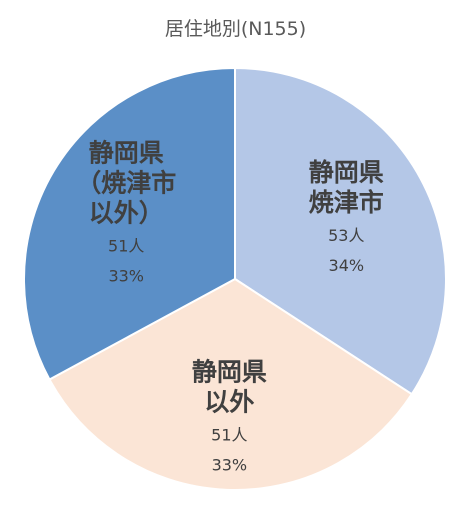  Describe the element at coordinates (346, 235) in the screenshot. I see `slice-count-label: 53人` at that location.